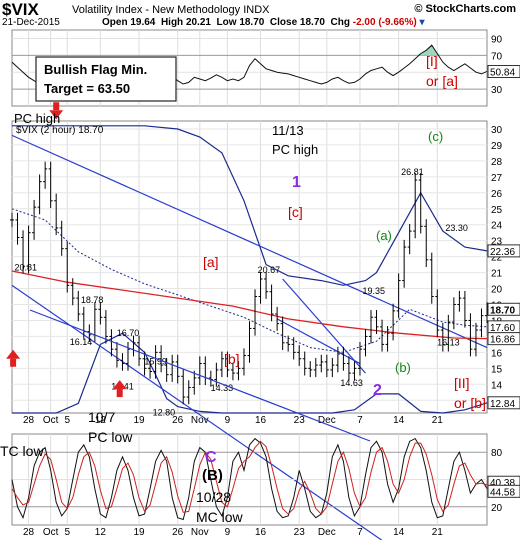 Image resolution: width=520 pixels, height=540 pixels. I want to click on price-tick-label: 30, so click(497, 130).